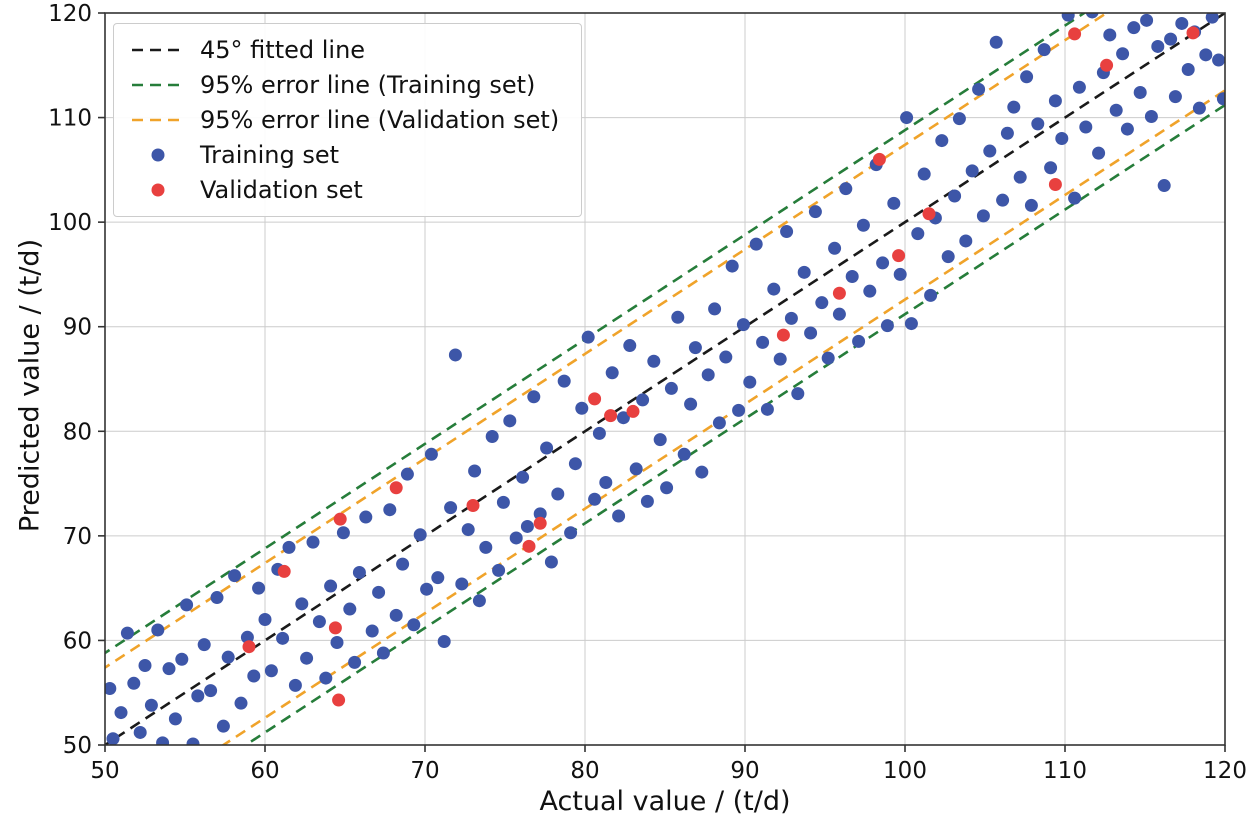 This screenshot has height=823, width=1255. I want to click on legend-dot, so click(158, 155).